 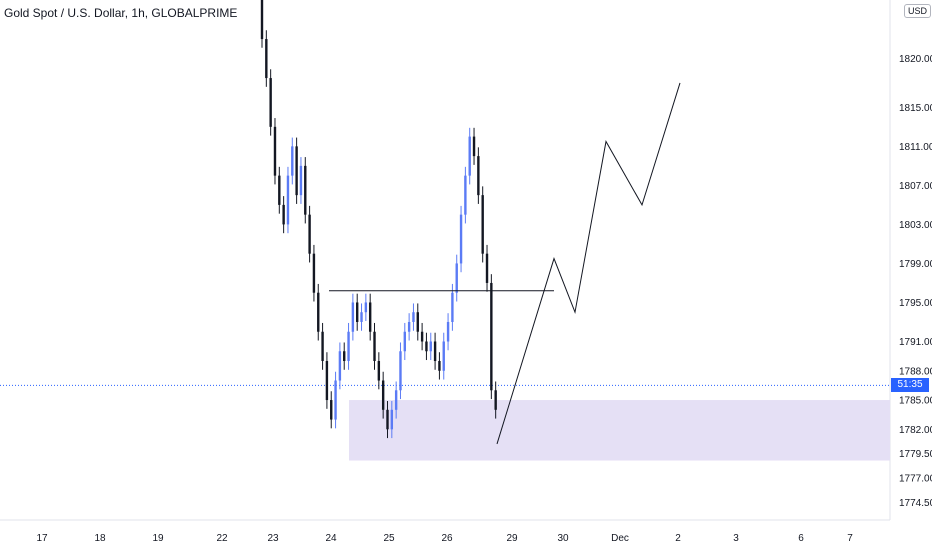 I want to click on y-tick-label: 1785.00, so click(x=915, y=401).